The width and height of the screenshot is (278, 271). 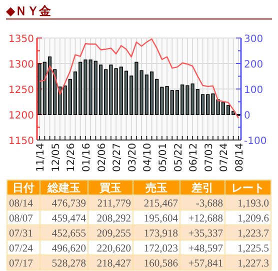 I want to click on text: 07/31, so click(x=21, y=234).